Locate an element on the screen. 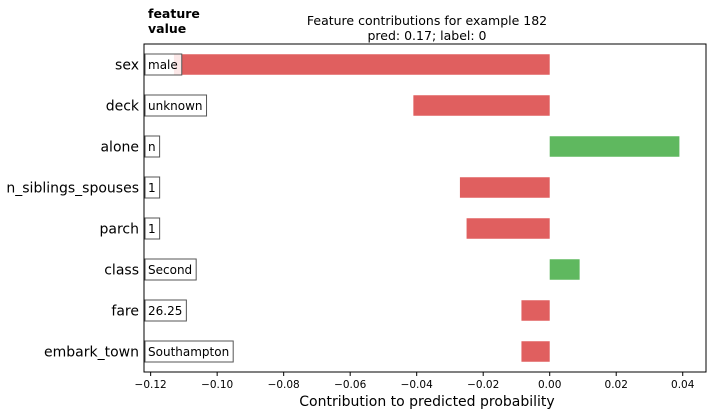  feature-value-alone: n is located at coordinates (152, 147).